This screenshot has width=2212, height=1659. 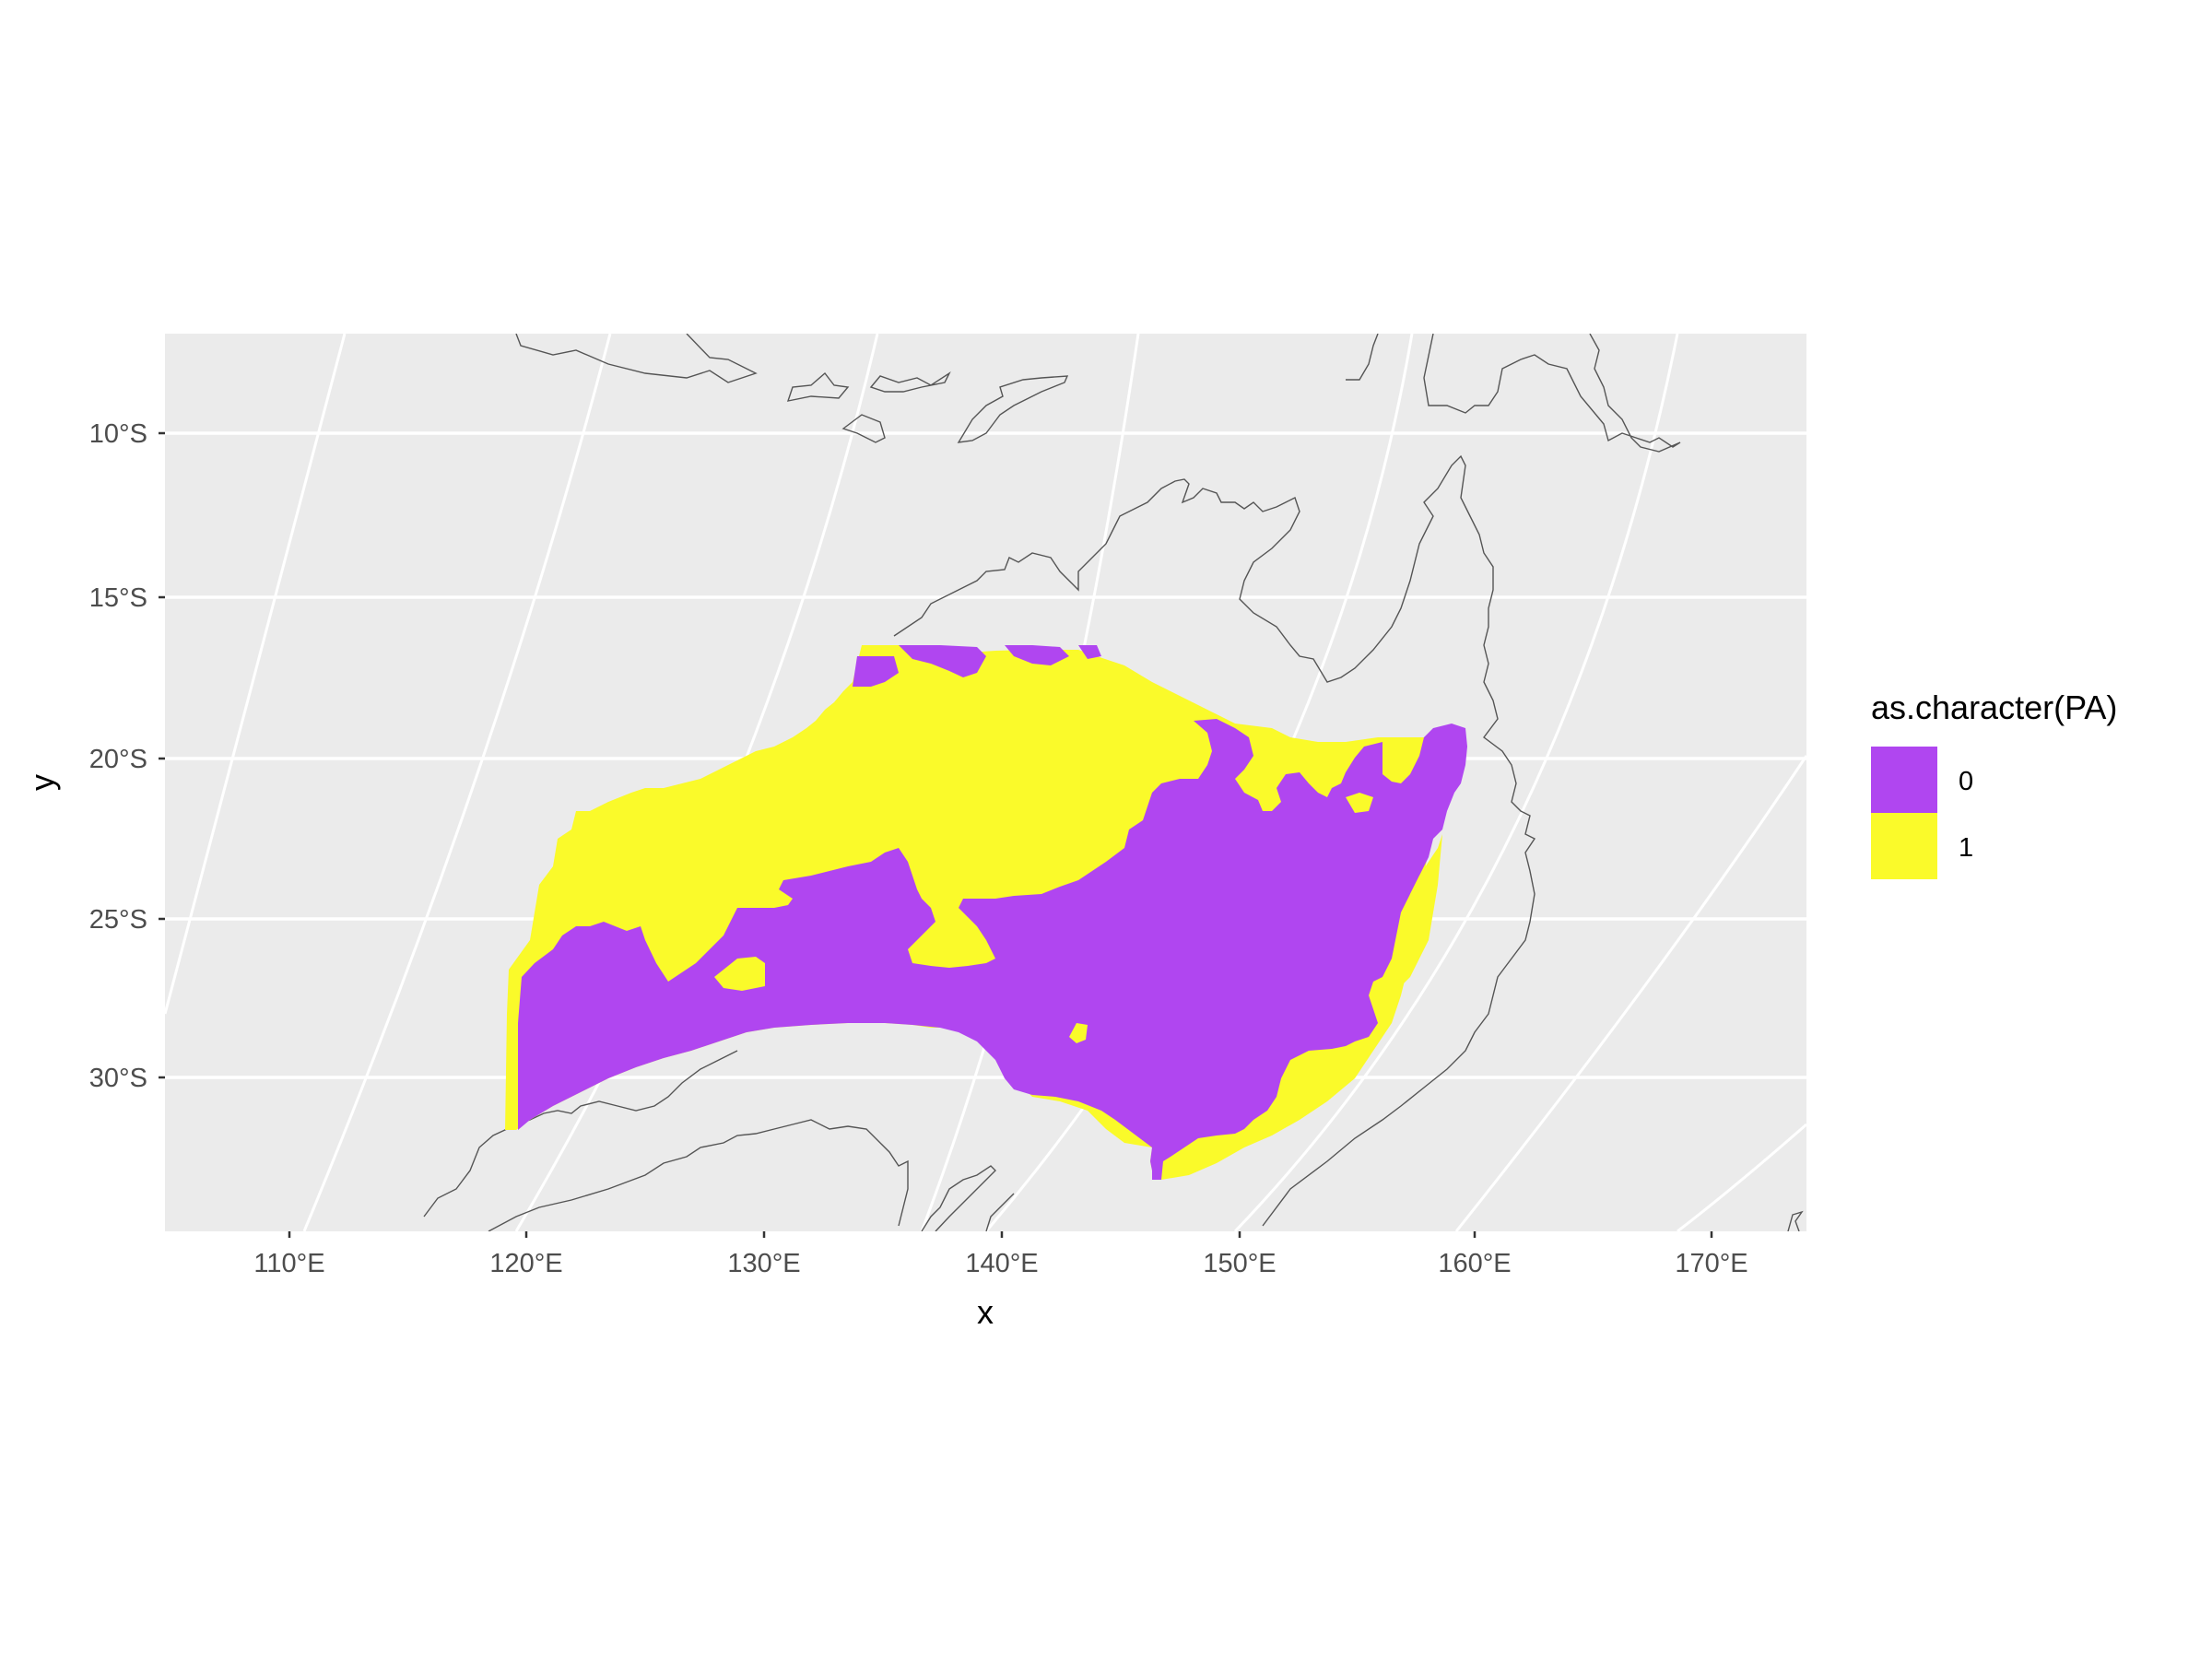 What do you see at coordinates (719, 1140) in the screenshot?
I see `coastline-south-australia` at bounding box center [719, 1140].